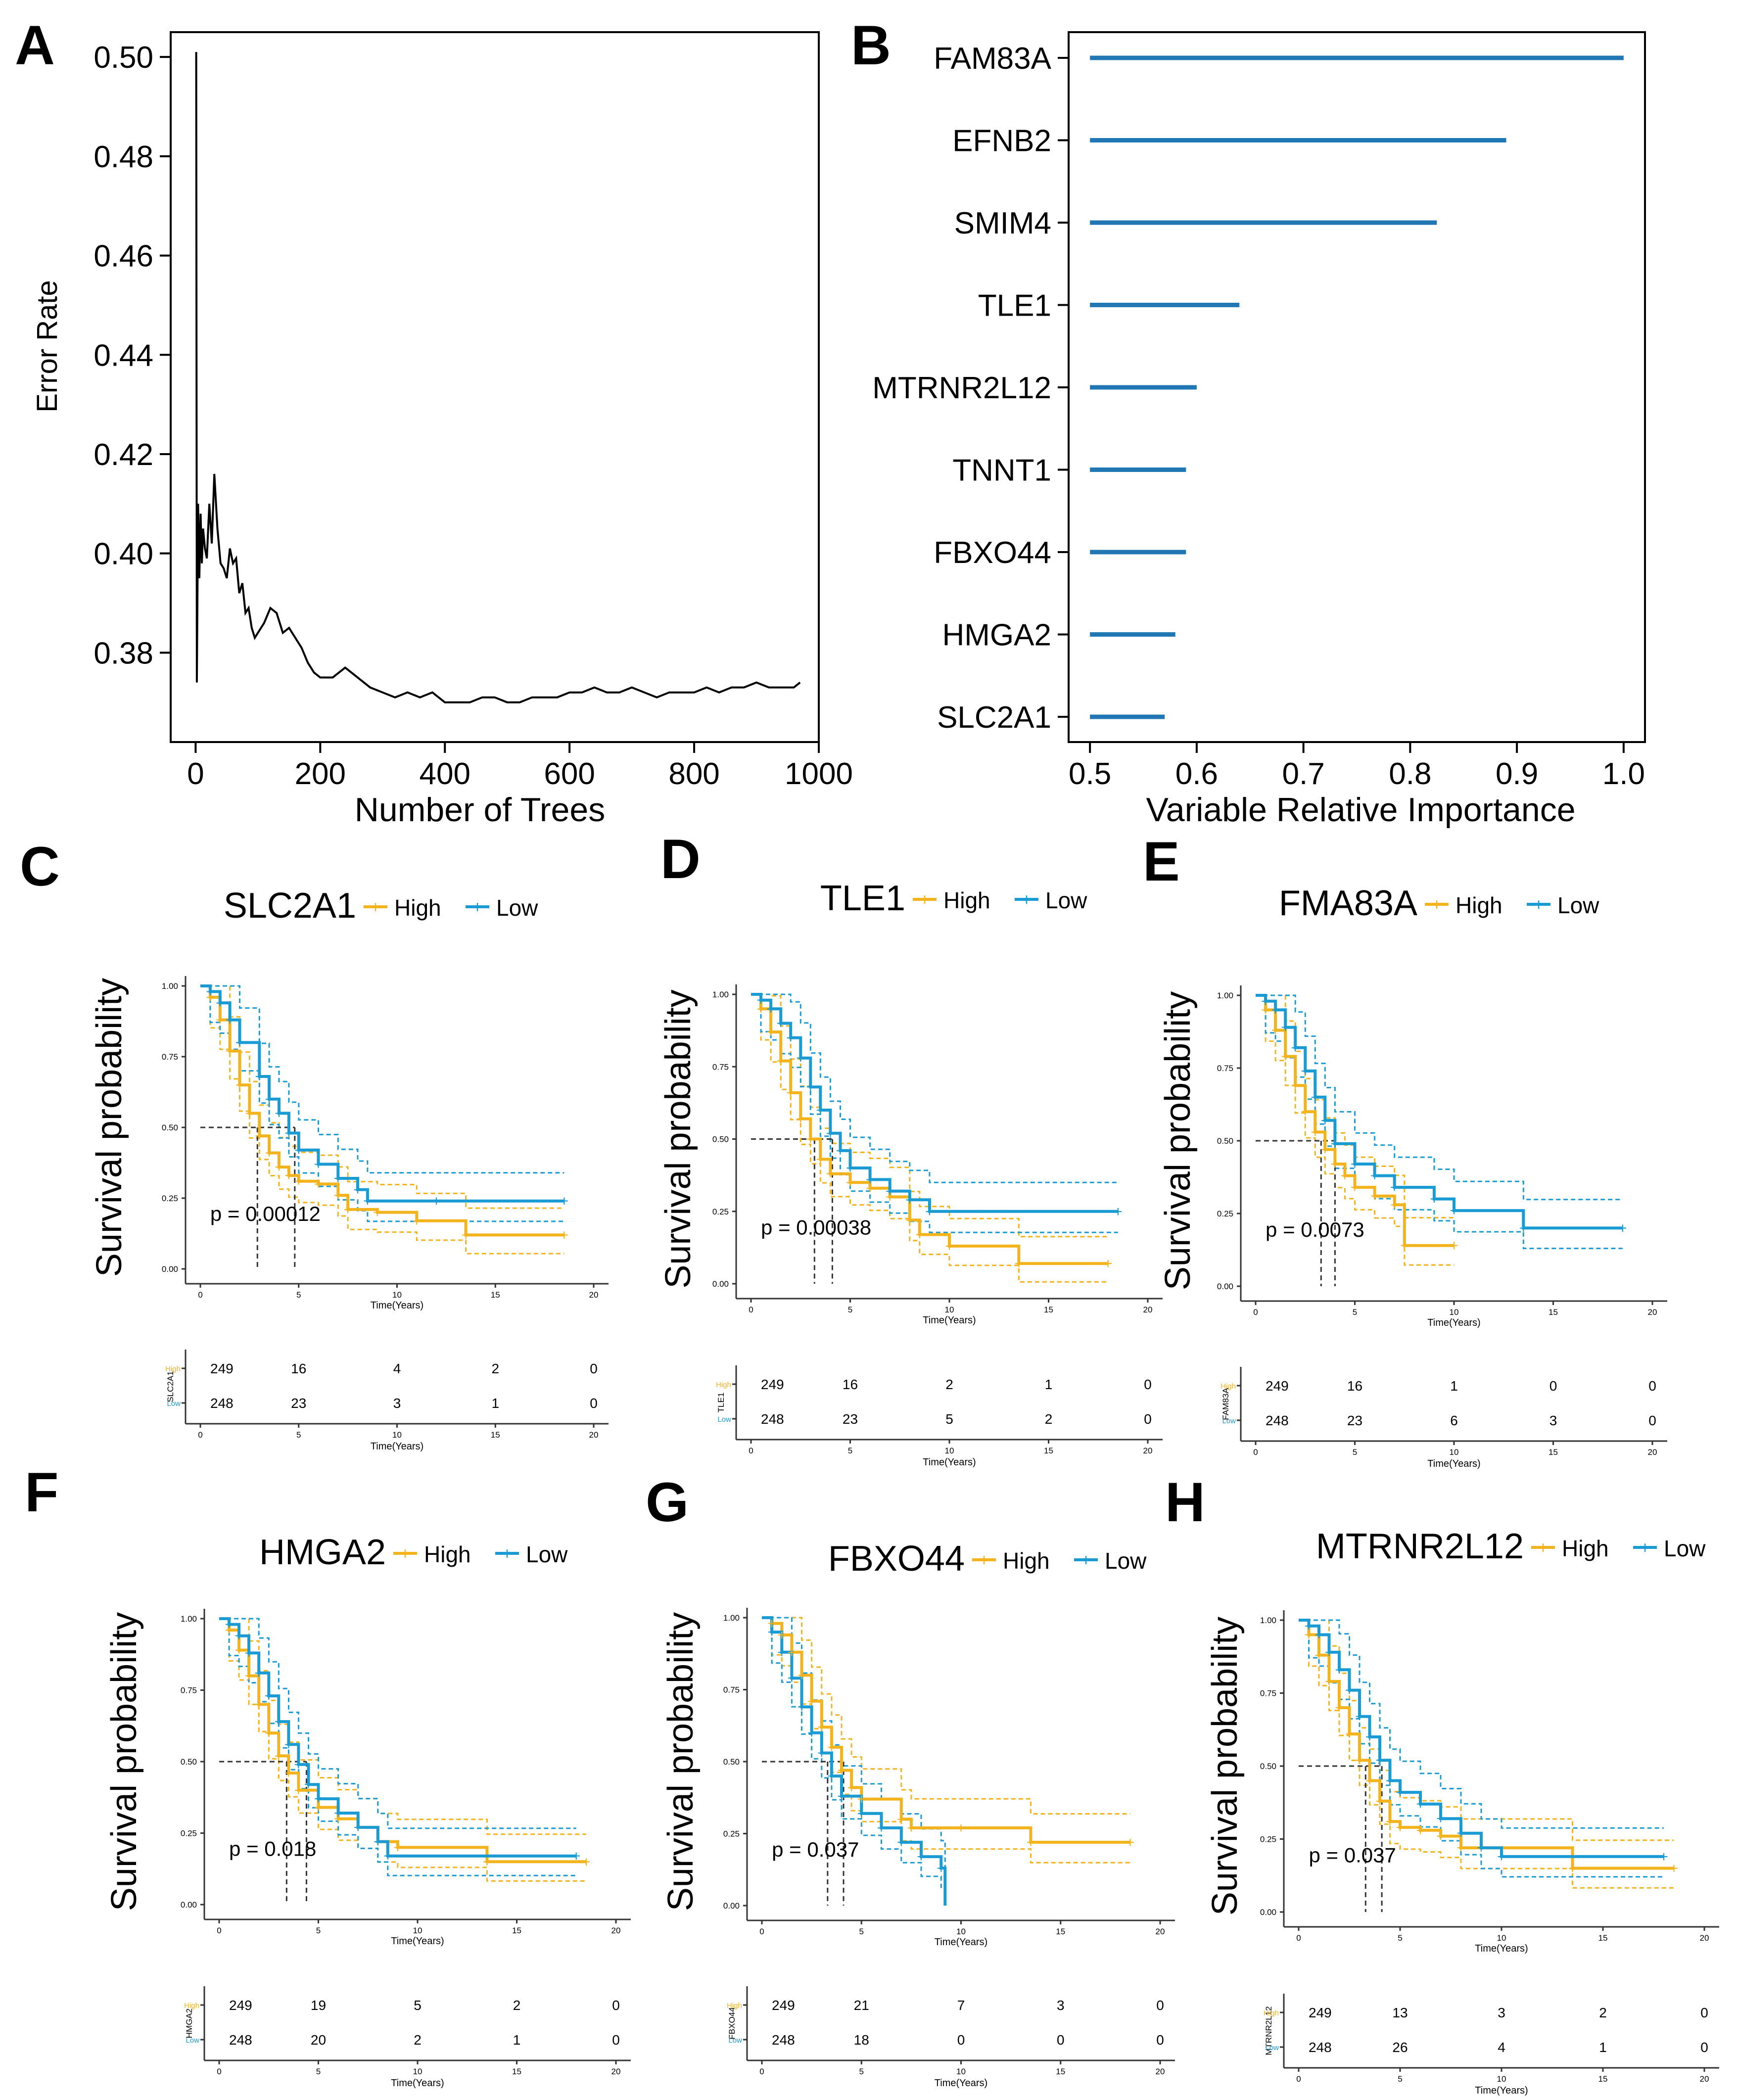 Image resolution: width=1737 pixels, height=2100 pixels. What do you see at coordinates (1060, 2071) in the screenshot?
I see `g-risk-x-tick-label: 15` at bounding box center [1060, 2071].